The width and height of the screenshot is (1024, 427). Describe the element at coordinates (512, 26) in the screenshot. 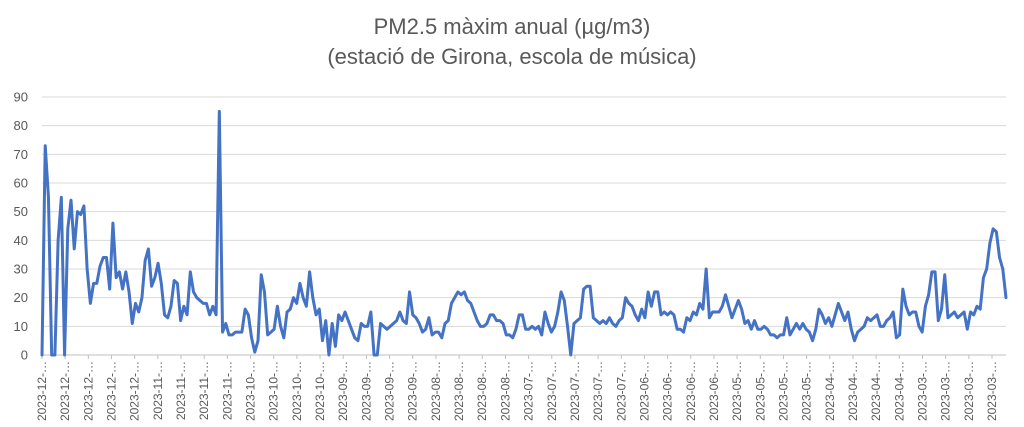

I see `chart-title: PM2.5 màxim anual (µg/m3)` at that location.